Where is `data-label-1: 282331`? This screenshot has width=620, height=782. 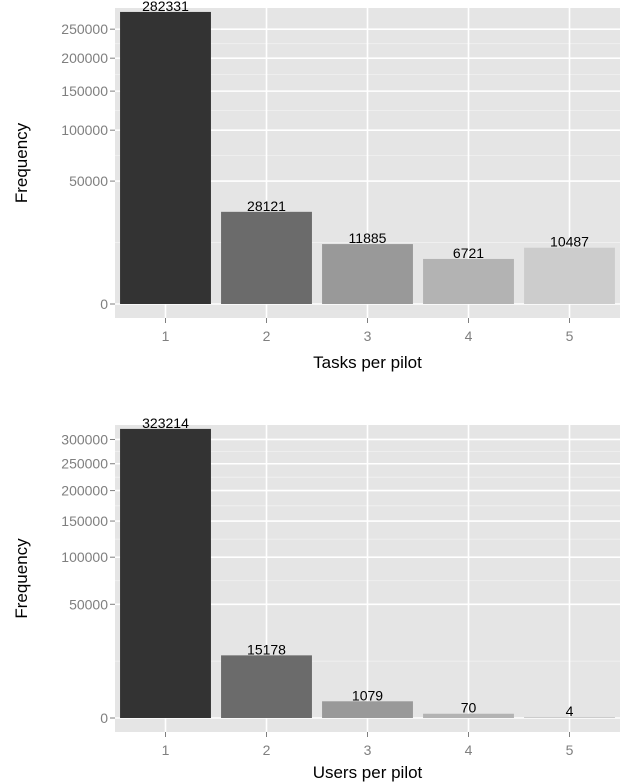 data-label-1: 282331 is located at coordinates (165, 7).